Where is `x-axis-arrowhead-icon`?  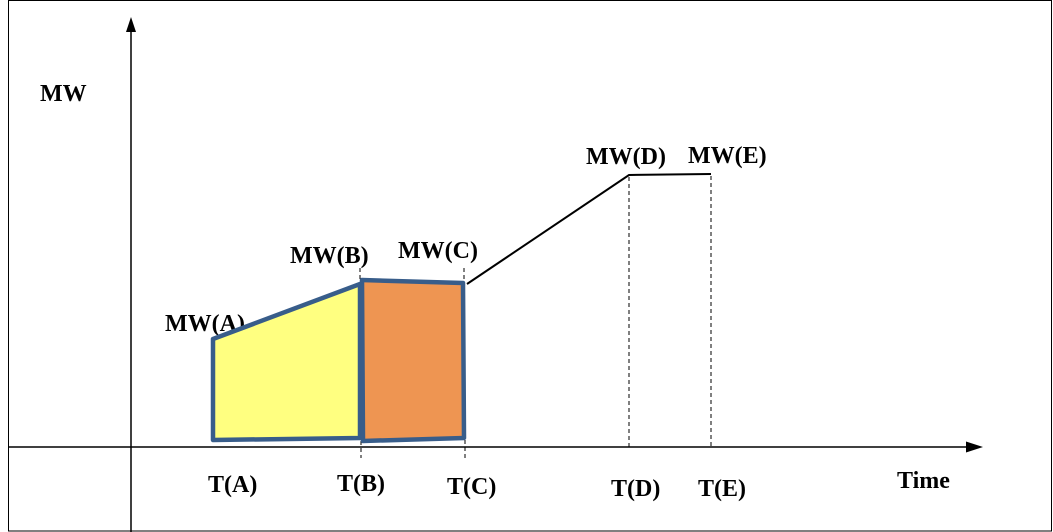
x-axis-arrowhead-icon is located at coordinates (974, 447).